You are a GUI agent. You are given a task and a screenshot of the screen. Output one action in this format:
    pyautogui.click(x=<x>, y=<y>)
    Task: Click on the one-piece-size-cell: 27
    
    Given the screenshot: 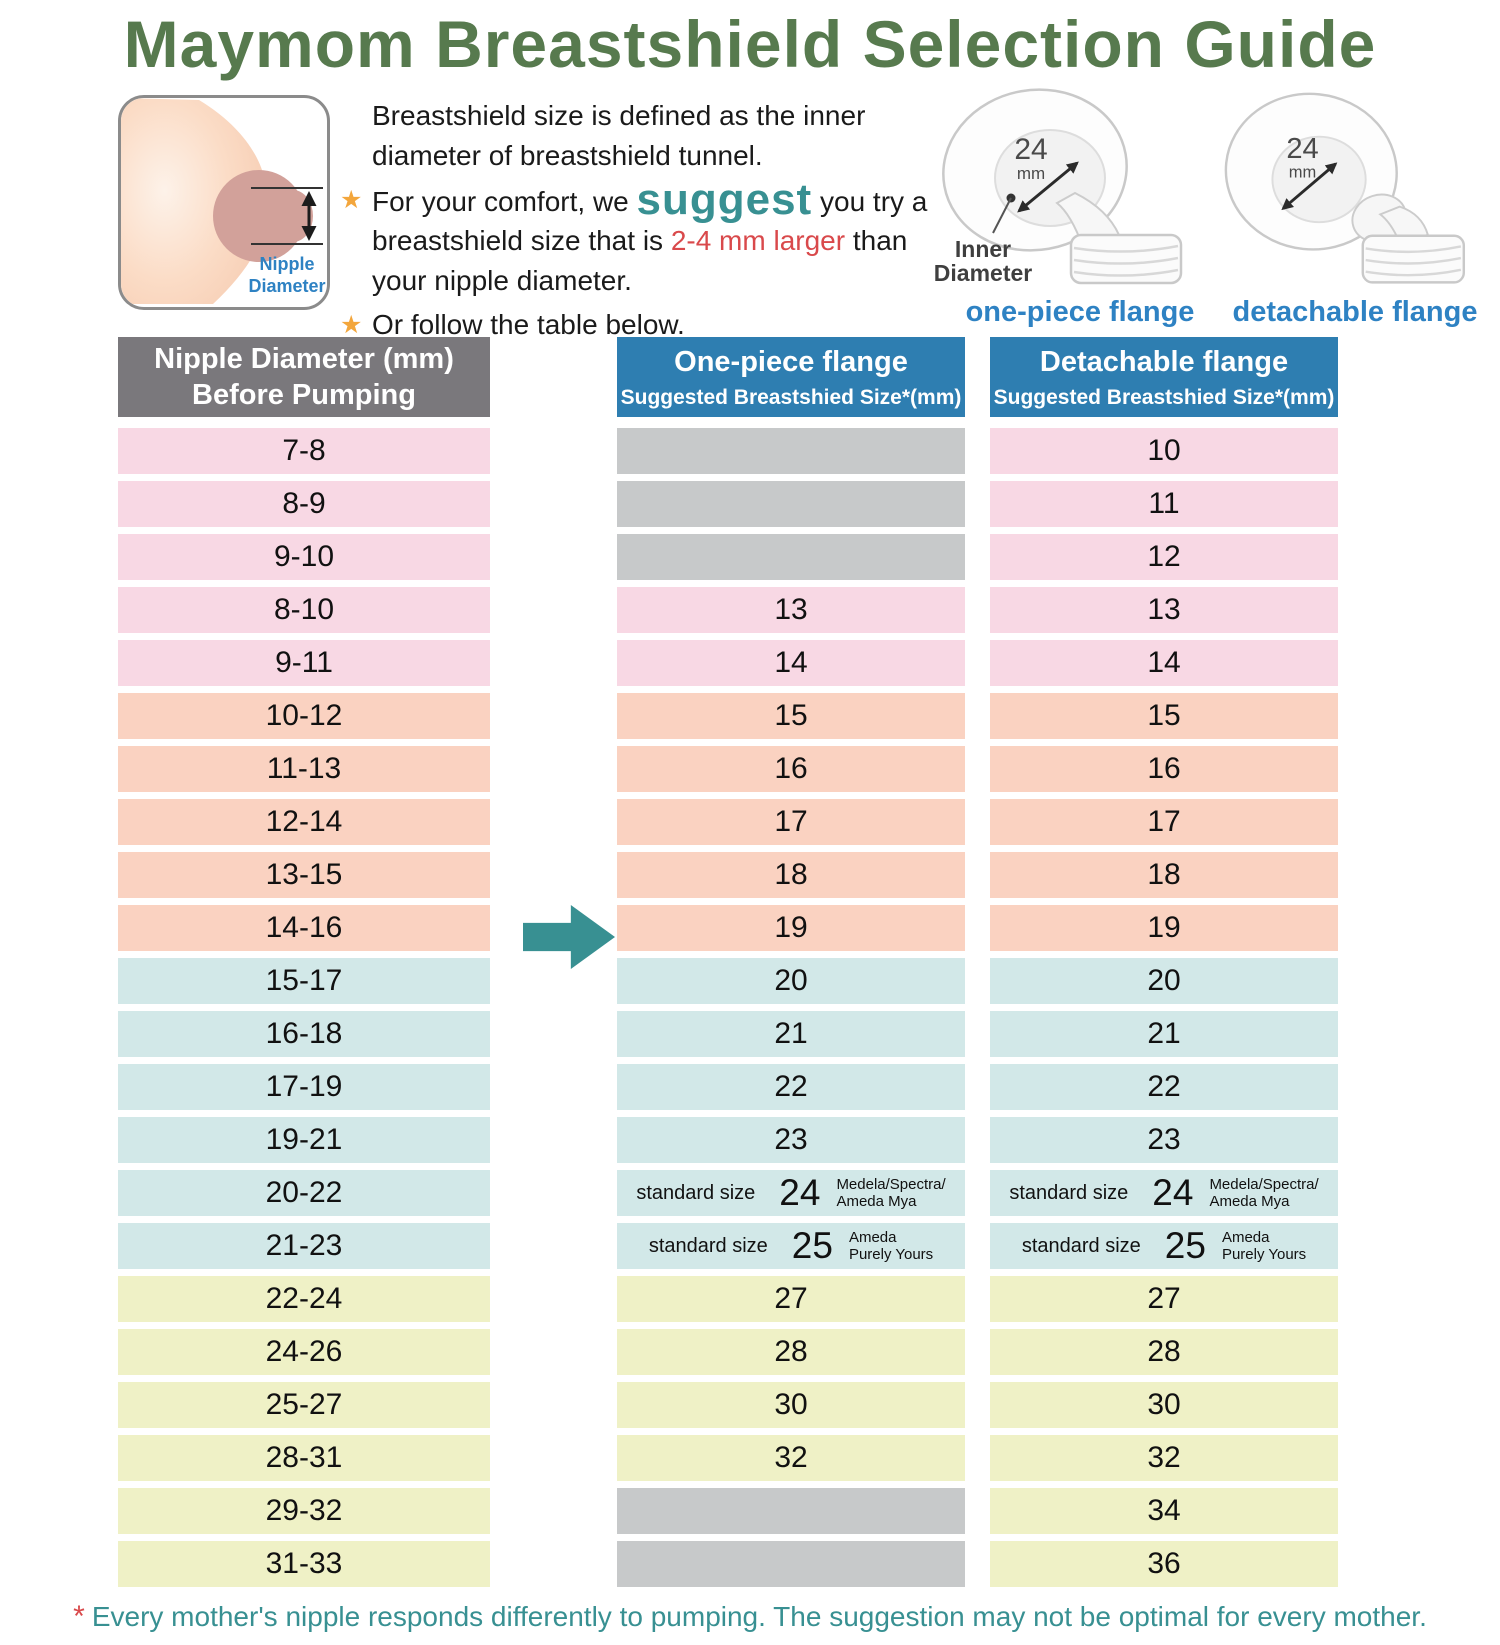 What is the action you would take?
    pyautogui.click(x=791, y=1299)
    